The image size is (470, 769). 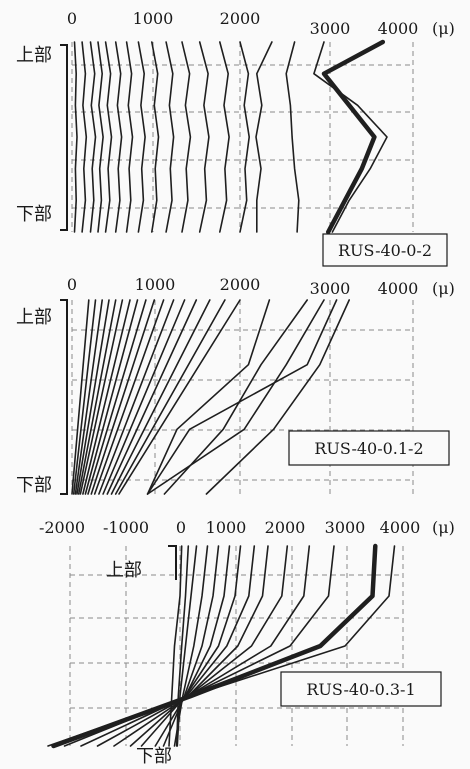 I want to click on panel1-bottom-label: 下部, so click(x=34, y=214).